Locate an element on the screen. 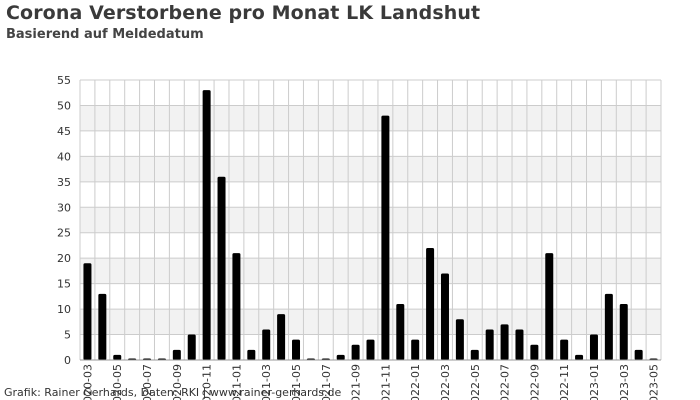 The width and height of the screenshot is (700, 400). y-tick-label: 15 is located at coordinates (64, 284).